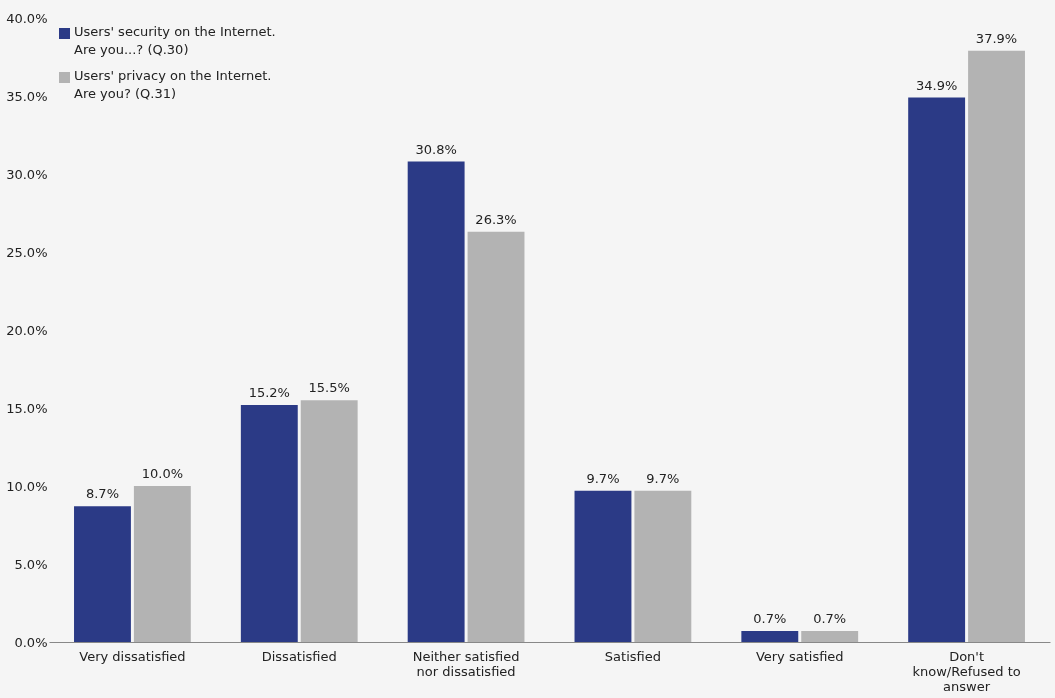 The width and height of the screenshot is (1055, 698). What do you see at coordinates (102, 494) in the screenshot?
I see `data-label: 8.7%` at bounding box center [102, 494].